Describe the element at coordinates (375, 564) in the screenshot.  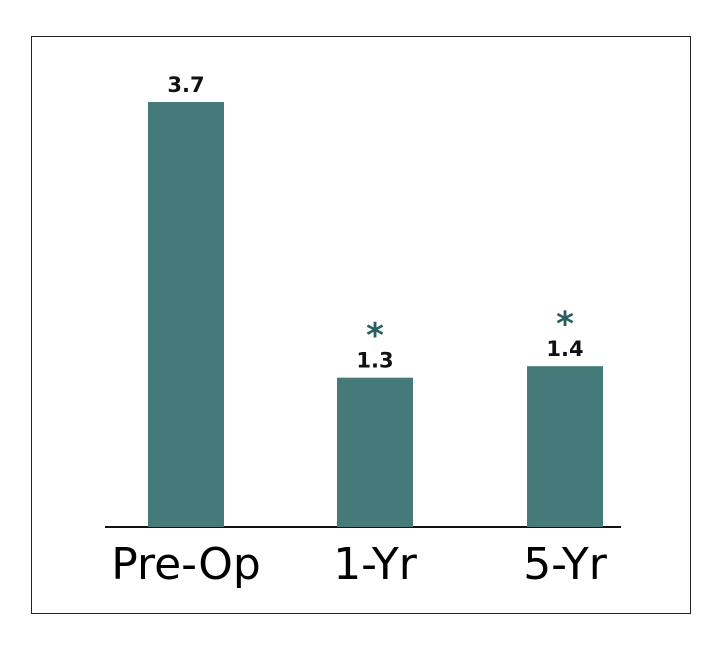
I see `x-tick-label: 1-Yr` at that location.